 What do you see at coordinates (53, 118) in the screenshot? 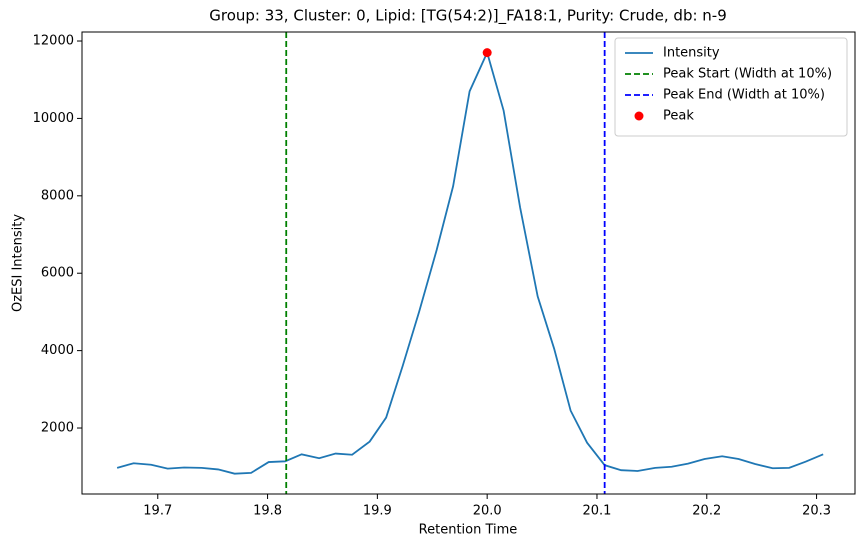
I see `y-tick-label: 10000` at bounding box center [53, 118].